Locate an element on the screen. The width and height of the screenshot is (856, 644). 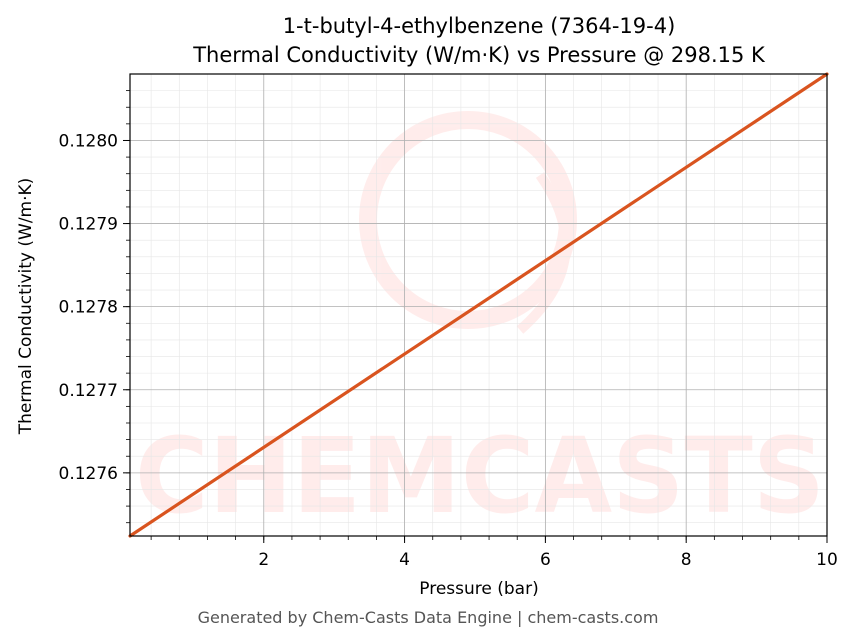
y-tick-label: 0.1276 is located at coordinates (88, 474).